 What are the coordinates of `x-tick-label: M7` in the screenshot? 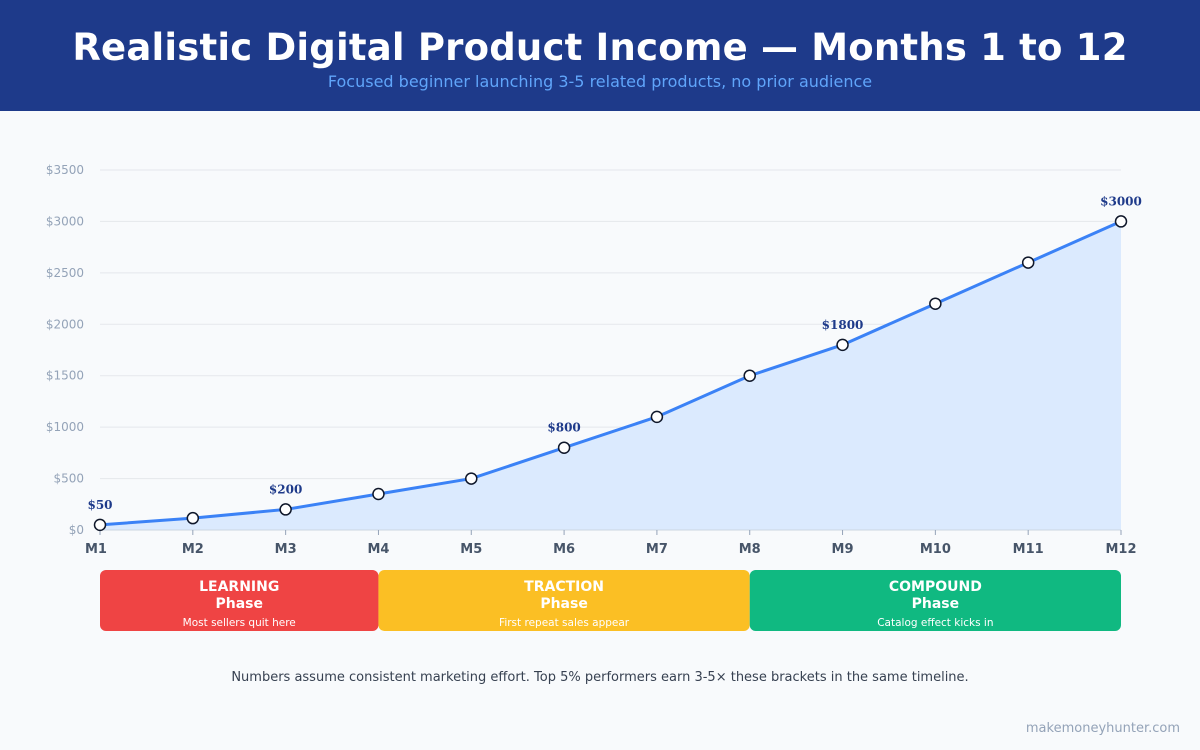 It's located at (657, 549).